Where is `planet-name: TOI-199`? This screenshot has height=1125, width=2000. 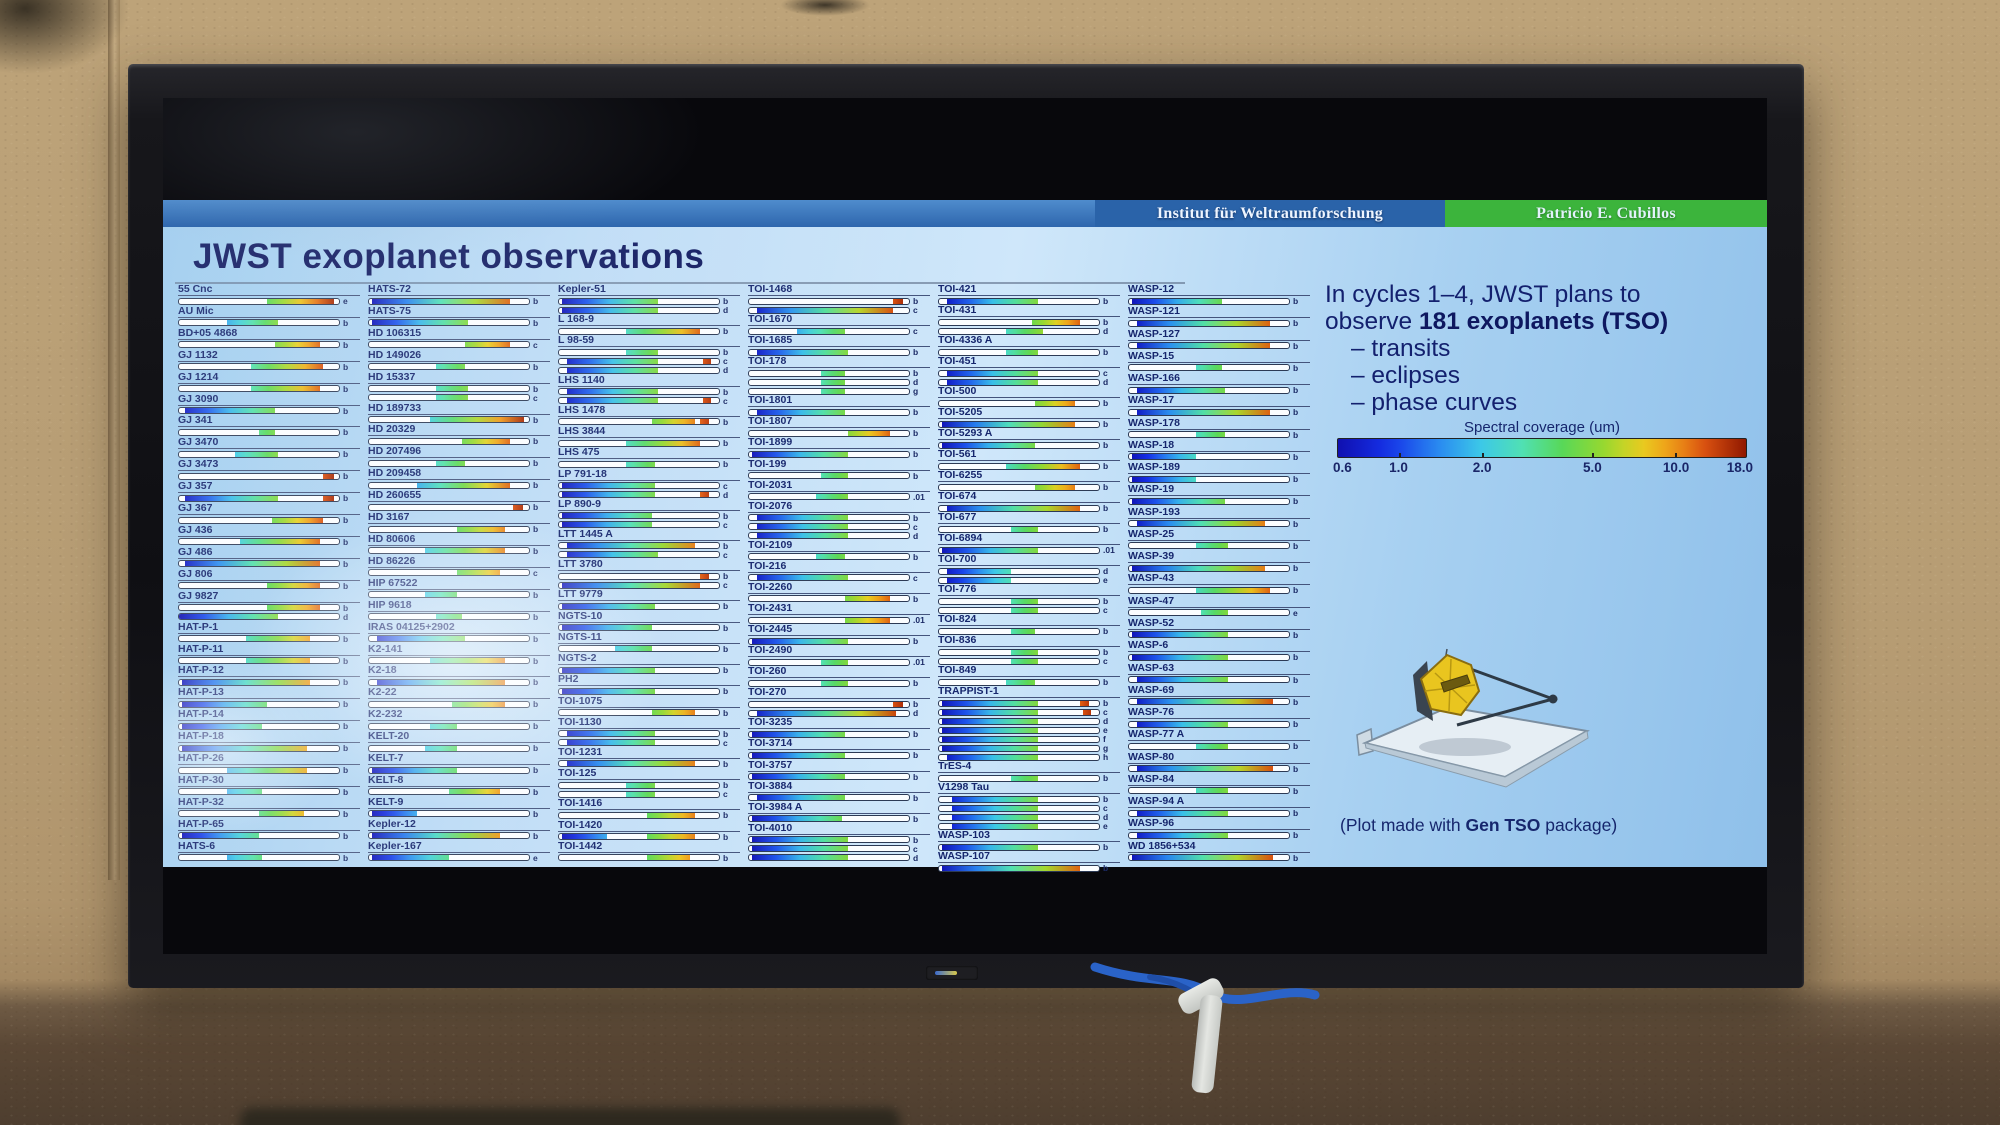
planet-name: TOI-199 is located at coordinates (839, 465).